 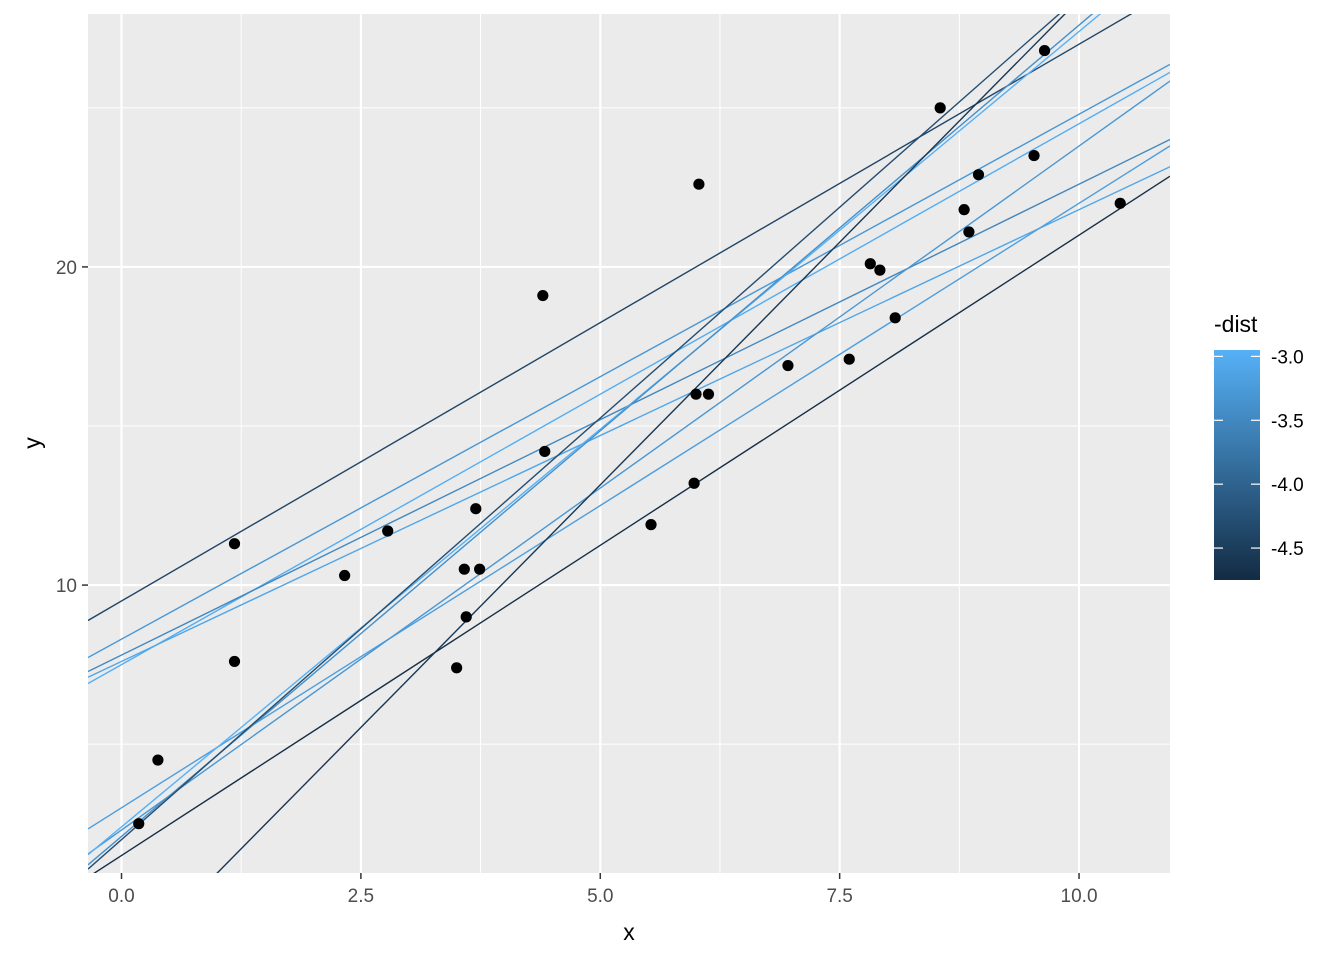 I want to click on y-axis-ticks: 10 20, so click(x=72, y=427).